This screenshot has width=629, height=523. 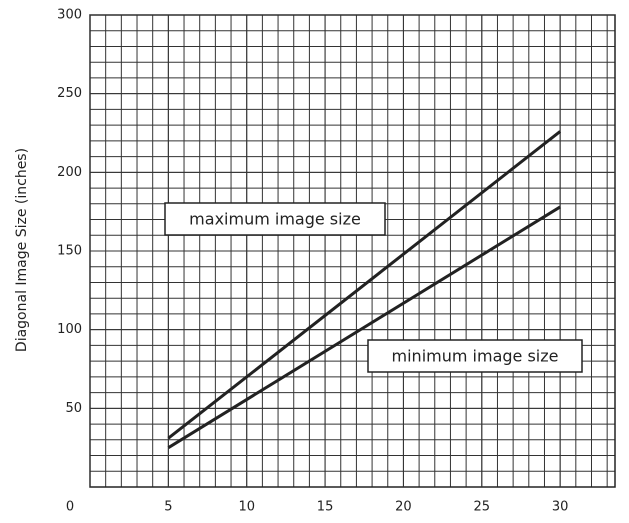 I want to click on y-axis-title: Diagonal Image Size (inches), so click(x=22, y=250).